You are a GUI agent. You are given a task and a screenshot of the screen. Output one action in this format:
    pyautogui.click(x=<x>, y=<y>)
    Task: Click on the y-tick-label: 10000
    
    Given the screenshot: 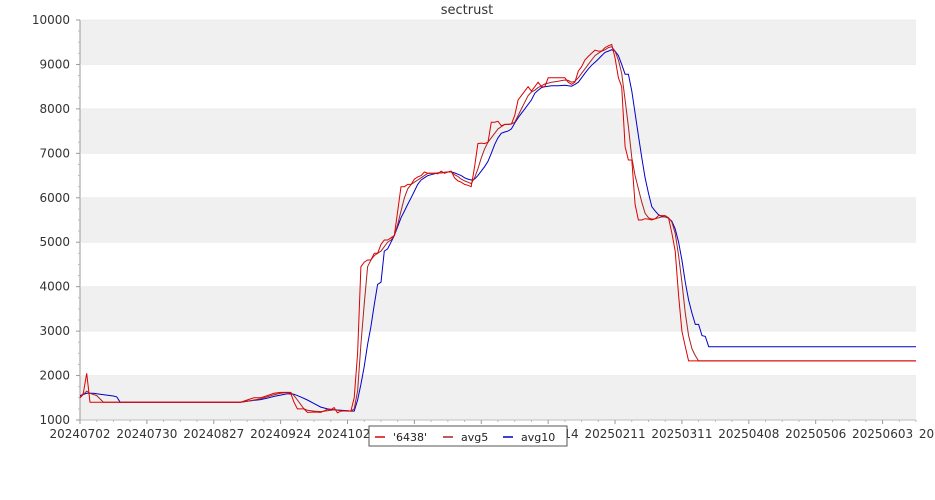 What is the action you would take?
    pyautogui.click(x=51, y=20)
    